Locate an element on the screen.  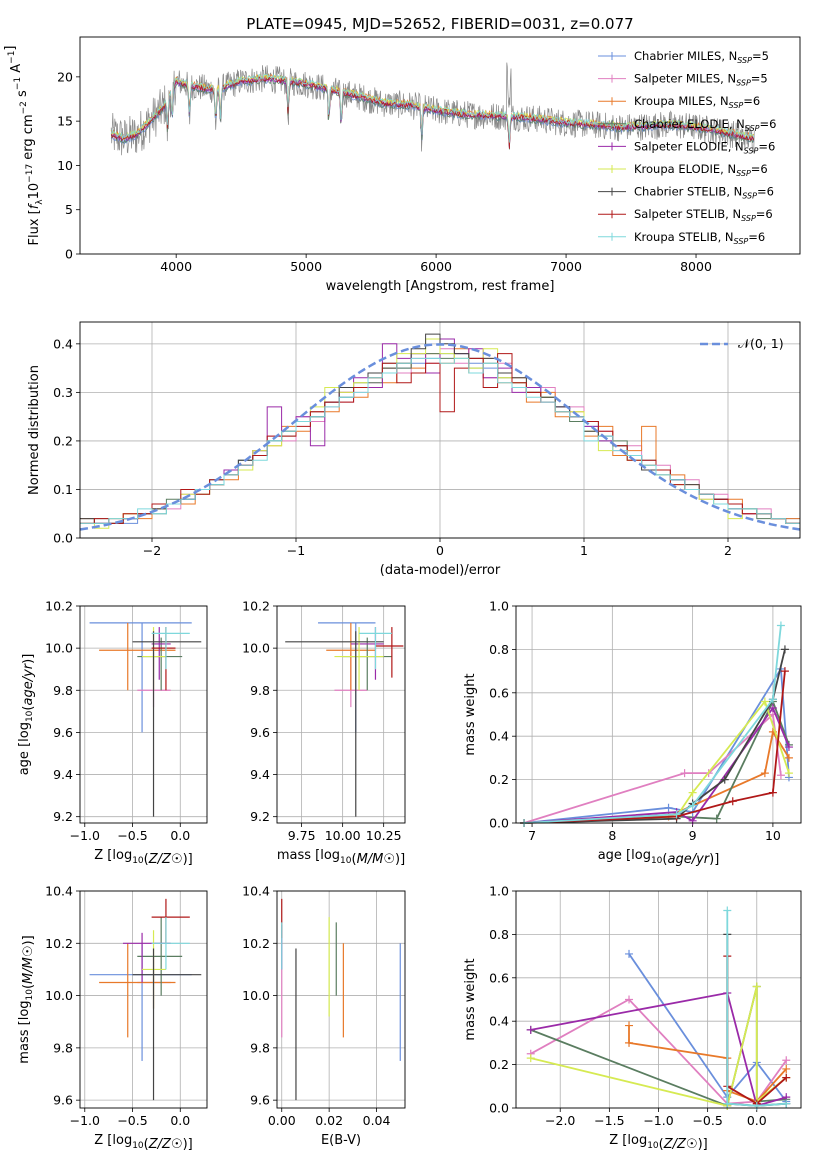
x-tick-label: 7000 is located at coordinates (566, 266).